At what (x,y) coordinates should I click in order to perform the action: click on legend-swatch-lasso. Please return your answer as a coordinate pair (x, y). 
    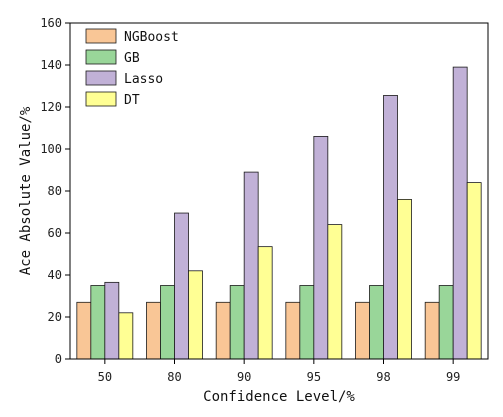
    Looking at the image, I should click on (101, 78).